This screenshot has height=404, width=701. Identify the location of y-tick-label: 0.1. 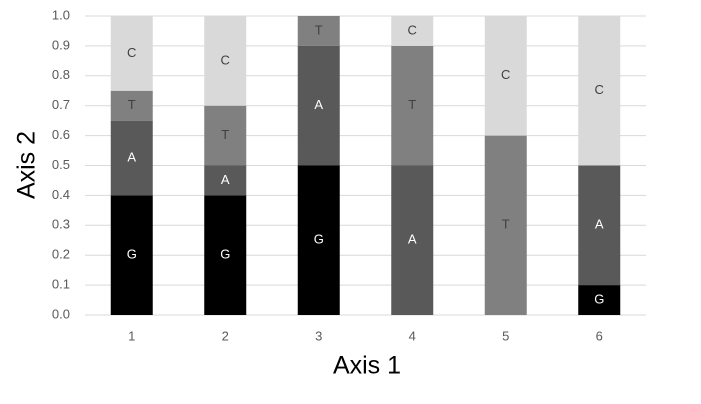
(61, 284).